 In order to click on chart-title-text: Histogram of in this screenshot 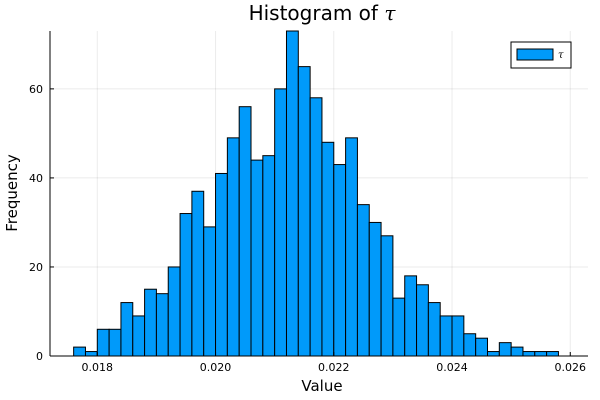, I will do `click(317, 13)`.